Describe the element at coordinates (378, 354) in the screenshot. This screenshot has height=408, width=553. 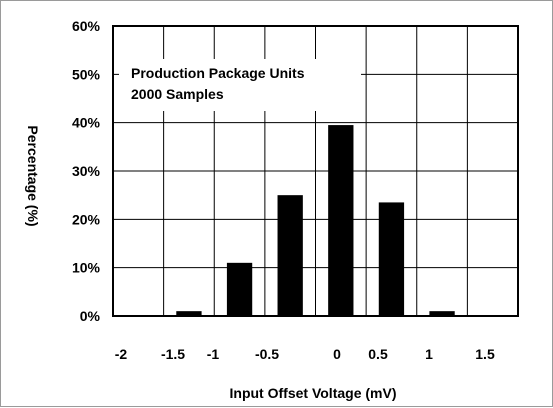
I see `x-tick-label: 0.5` at that location.